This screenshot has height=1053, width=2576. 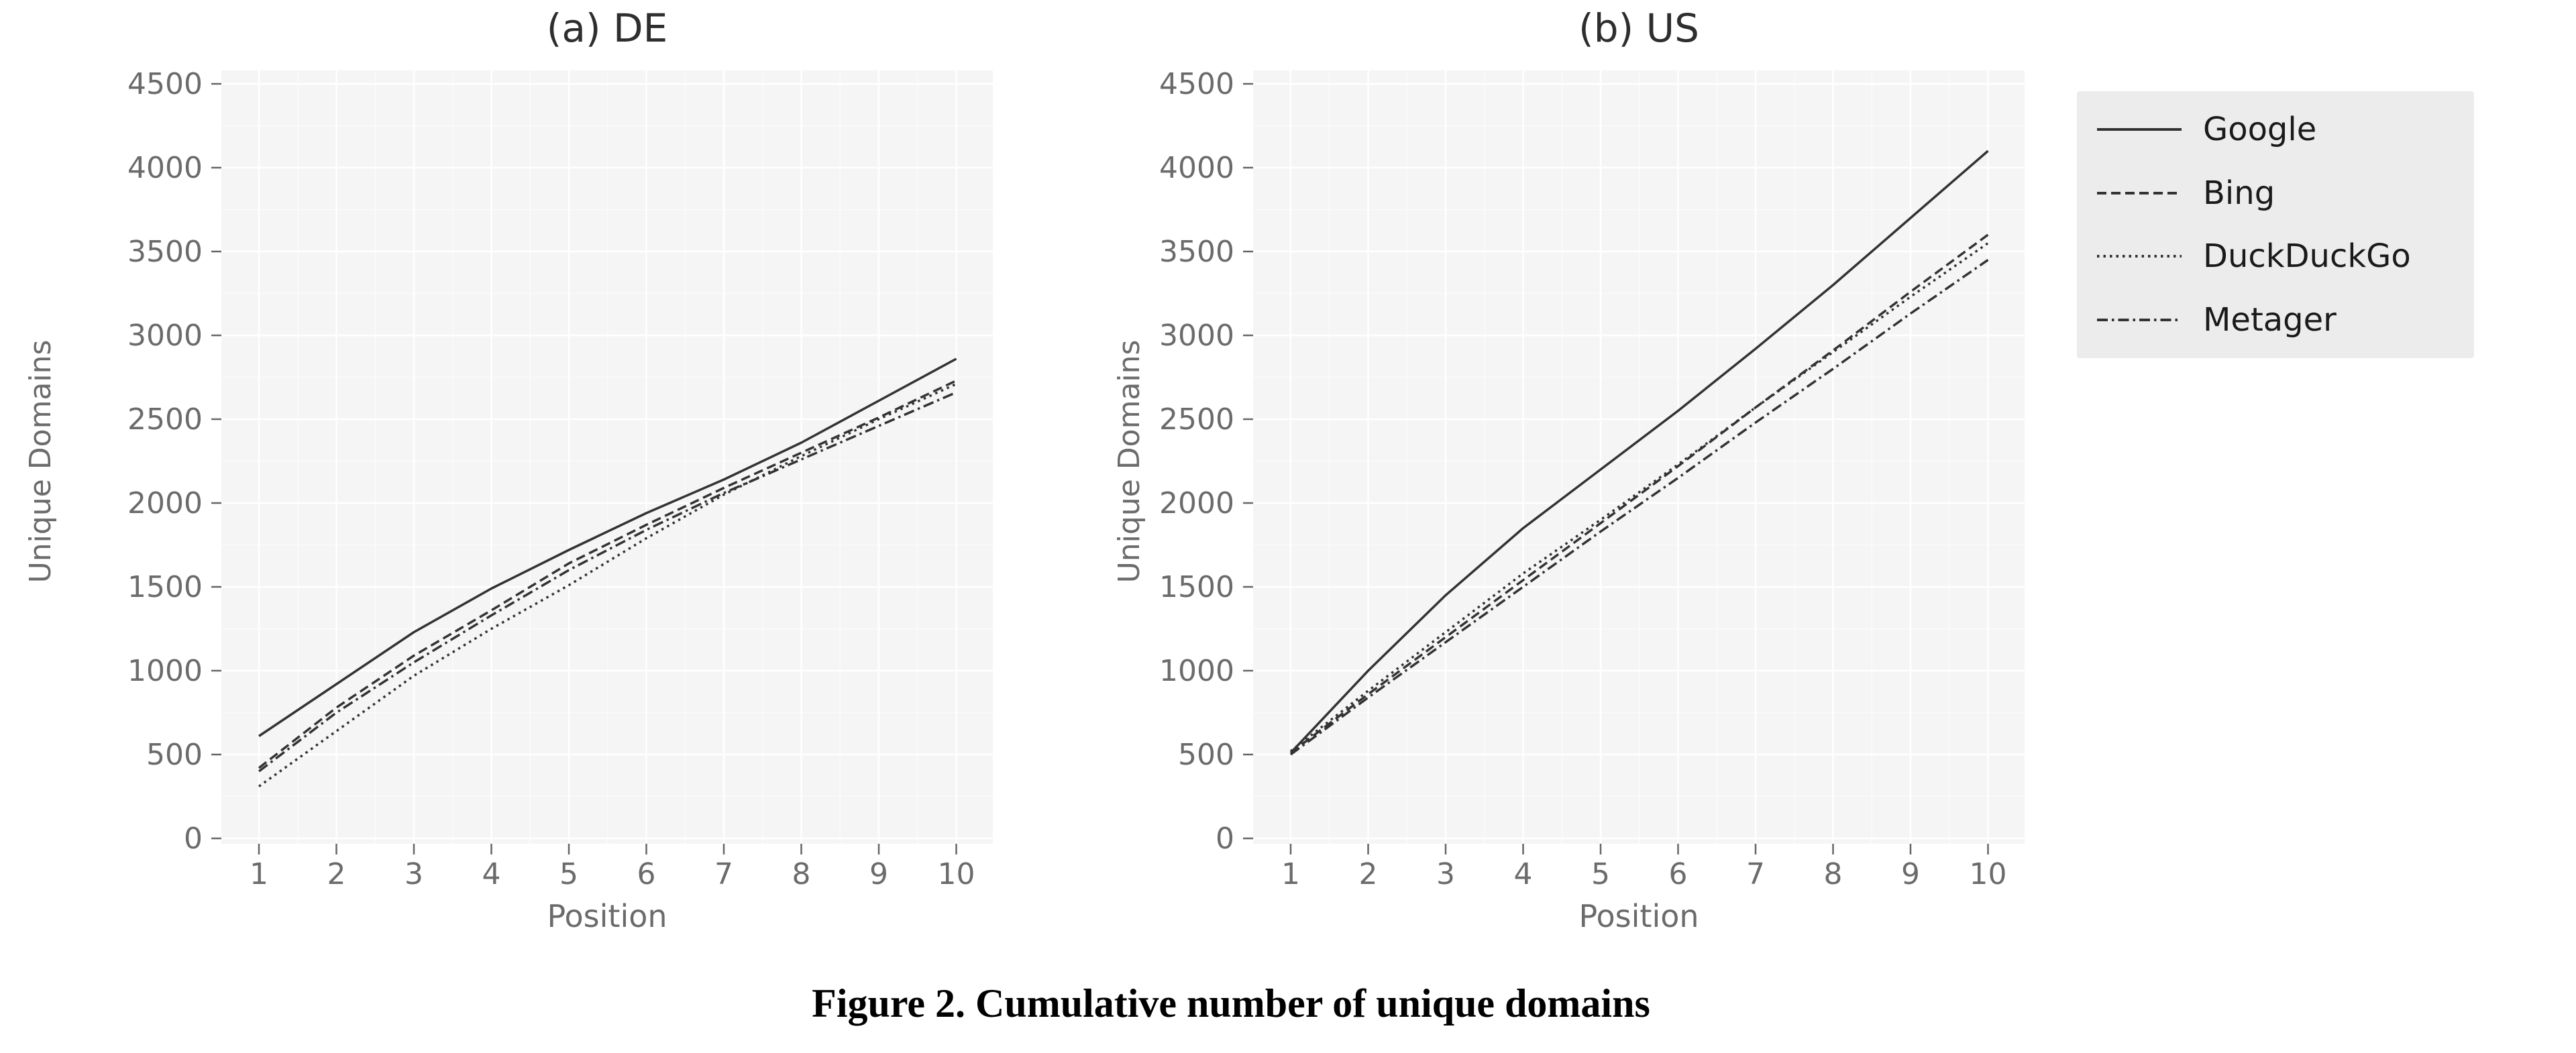 I want to click on legend-label: Metager, so click(x=2270, y=319).